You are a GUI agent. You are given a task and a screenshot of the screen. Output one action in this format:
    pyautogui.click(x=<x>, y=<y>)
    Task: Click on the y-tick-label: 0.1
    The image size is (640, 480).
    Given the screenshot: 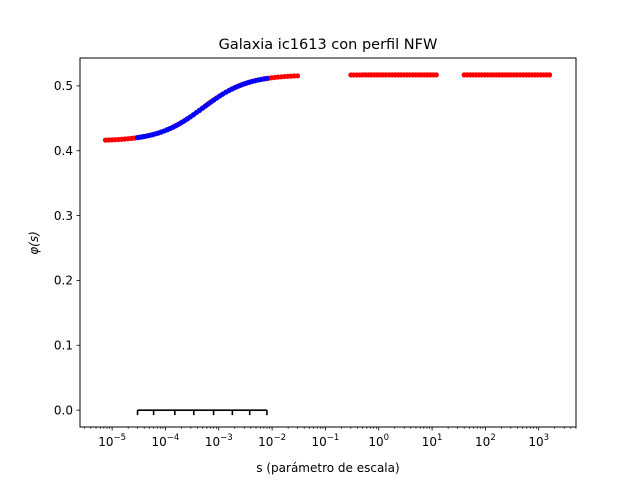 What is the action you would take?
    pyautogui.click(x=63, y=346)
    